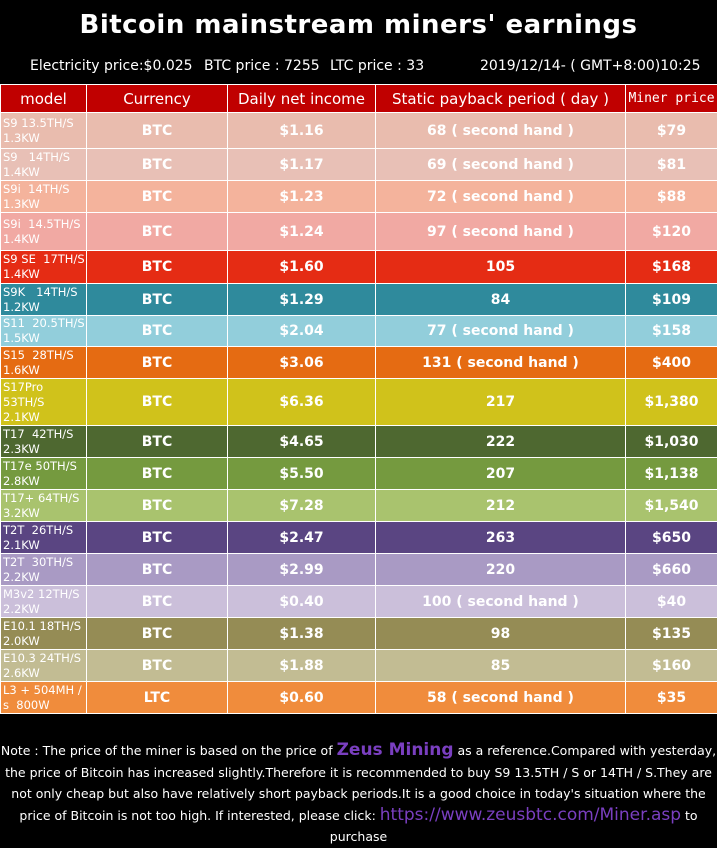 This screenshot has width=717, height=848. I want to click on payback-period-cell: 97 ( second hand ), so click(501, 232).